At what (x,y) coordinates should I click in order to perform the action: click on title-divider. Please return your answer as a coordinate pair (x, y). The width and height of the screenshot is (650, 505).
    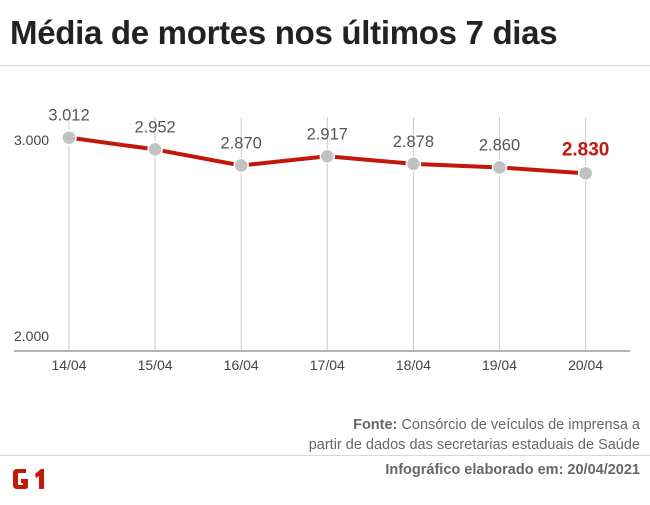
    Looking at the image, I should click on (325, 65).